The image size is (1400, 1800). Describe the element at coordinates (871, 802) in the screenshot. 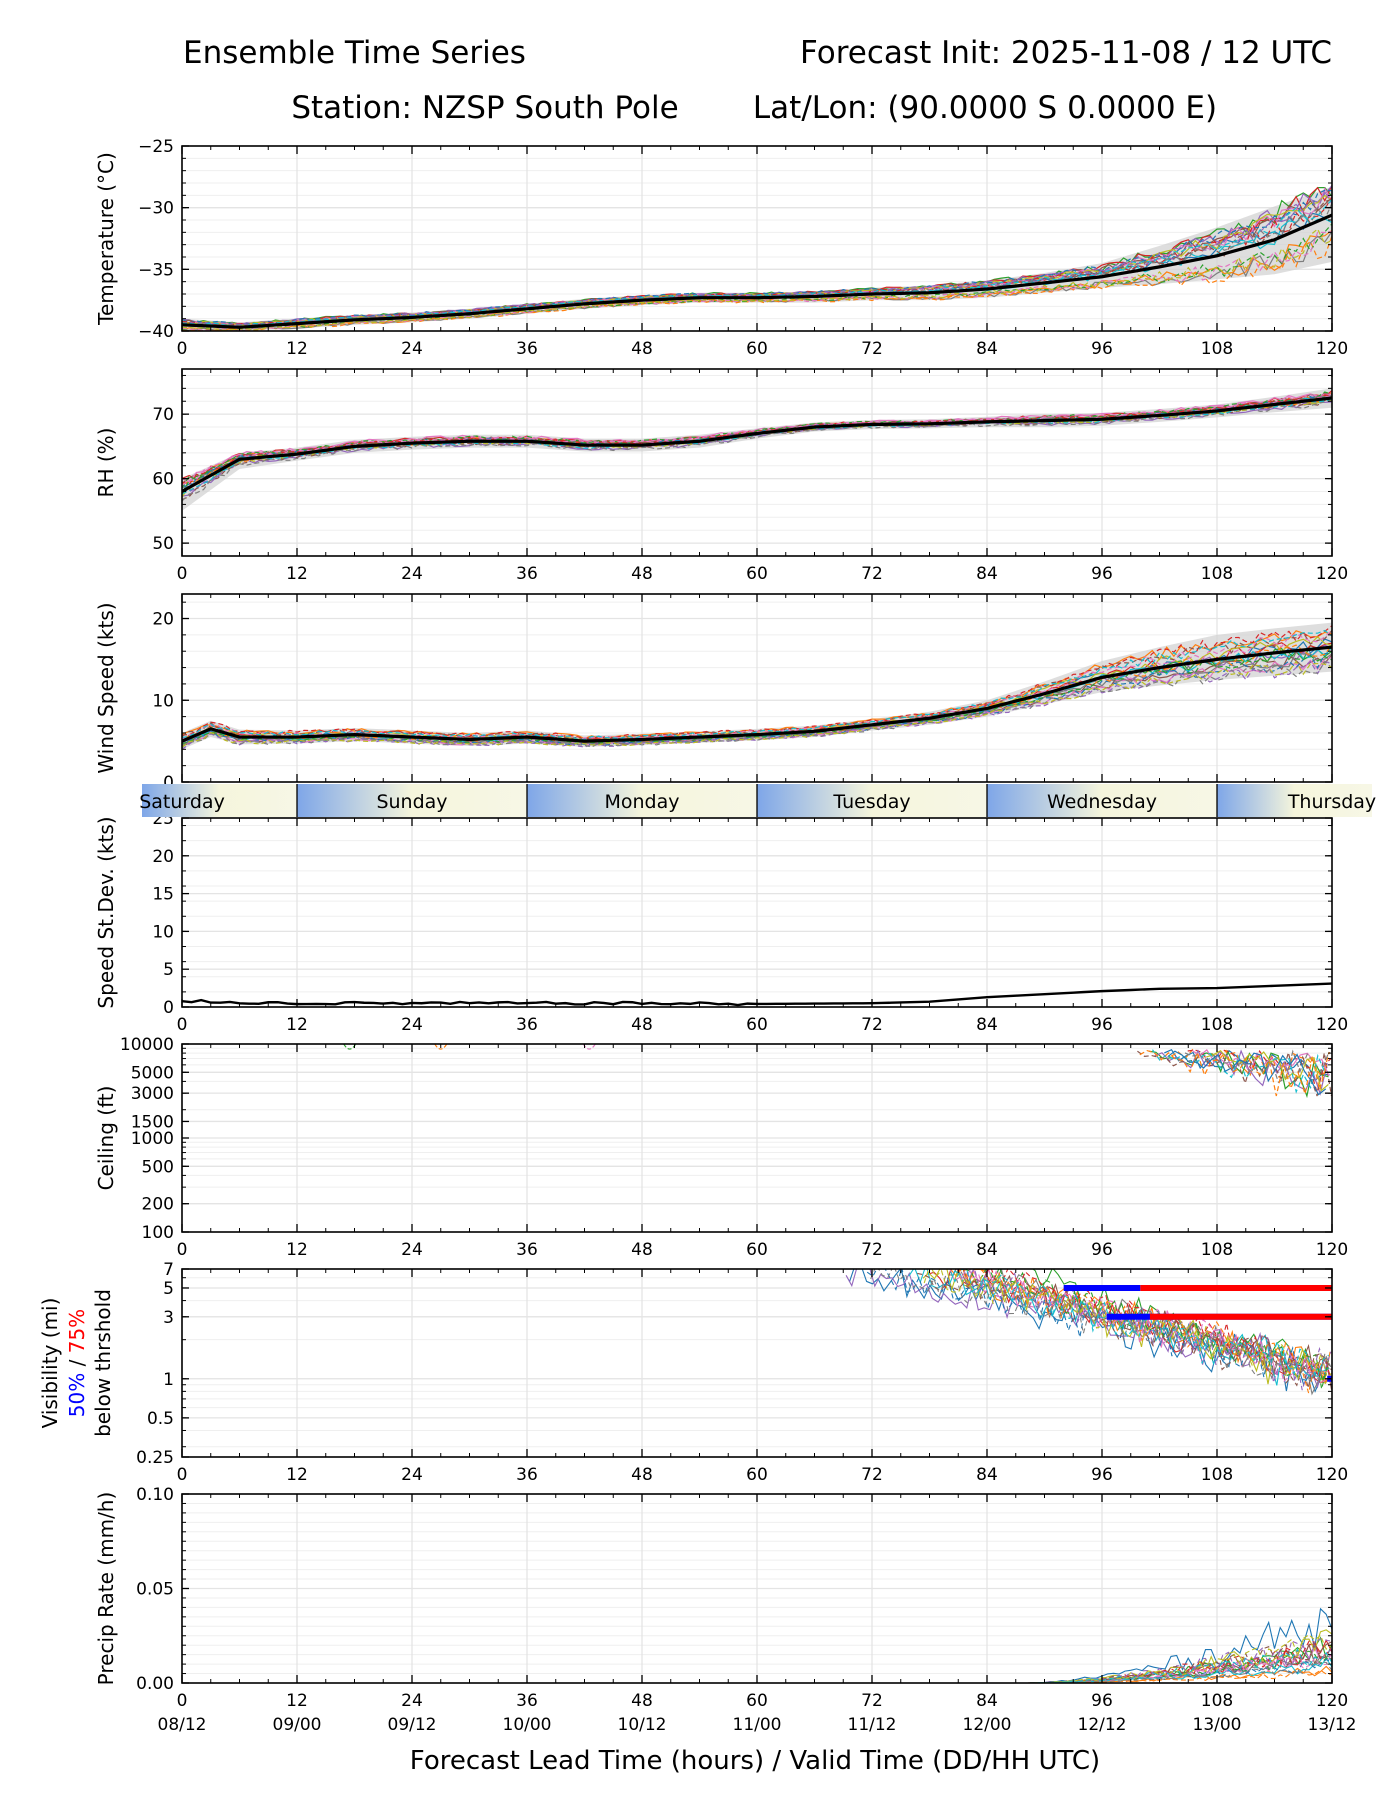

I see `day-label-tuesday: Tuesday` at that location.